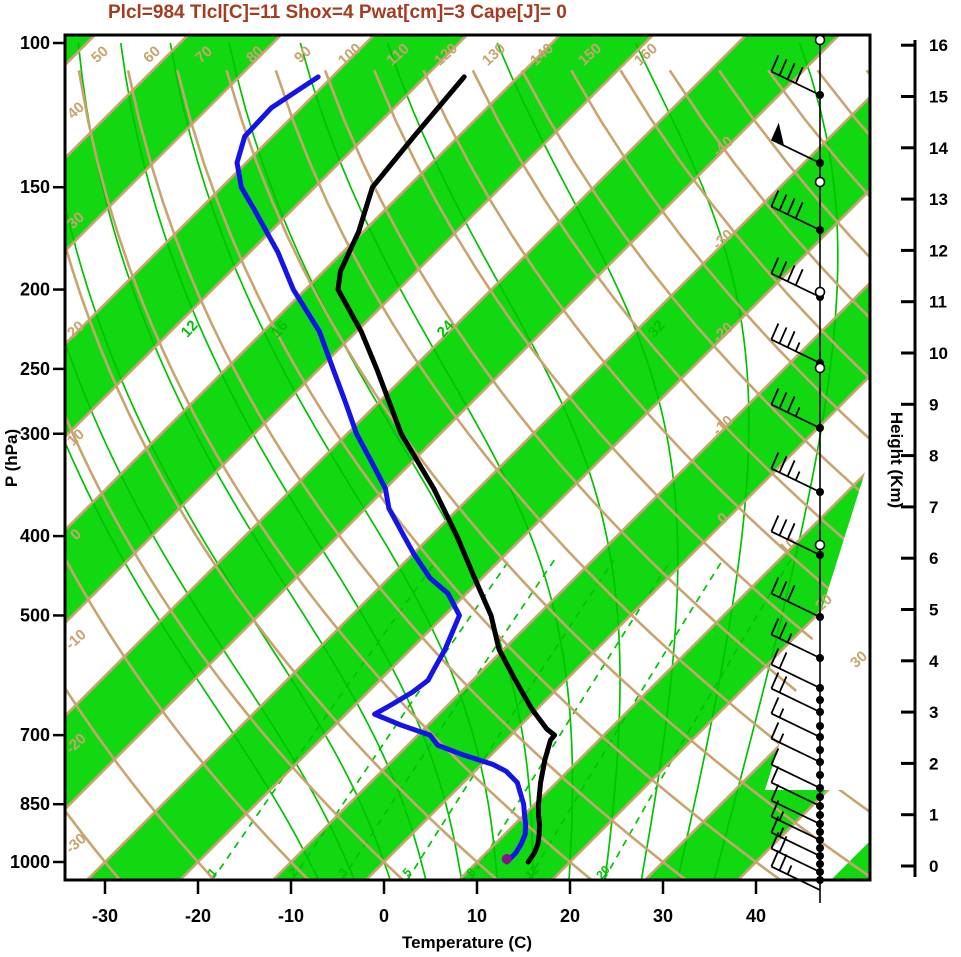 This screenshot has height=957, width=961. Describe the element at coordinates (35, 290) in the screenshot. I see `pressure-tick-label: 200` at that location.